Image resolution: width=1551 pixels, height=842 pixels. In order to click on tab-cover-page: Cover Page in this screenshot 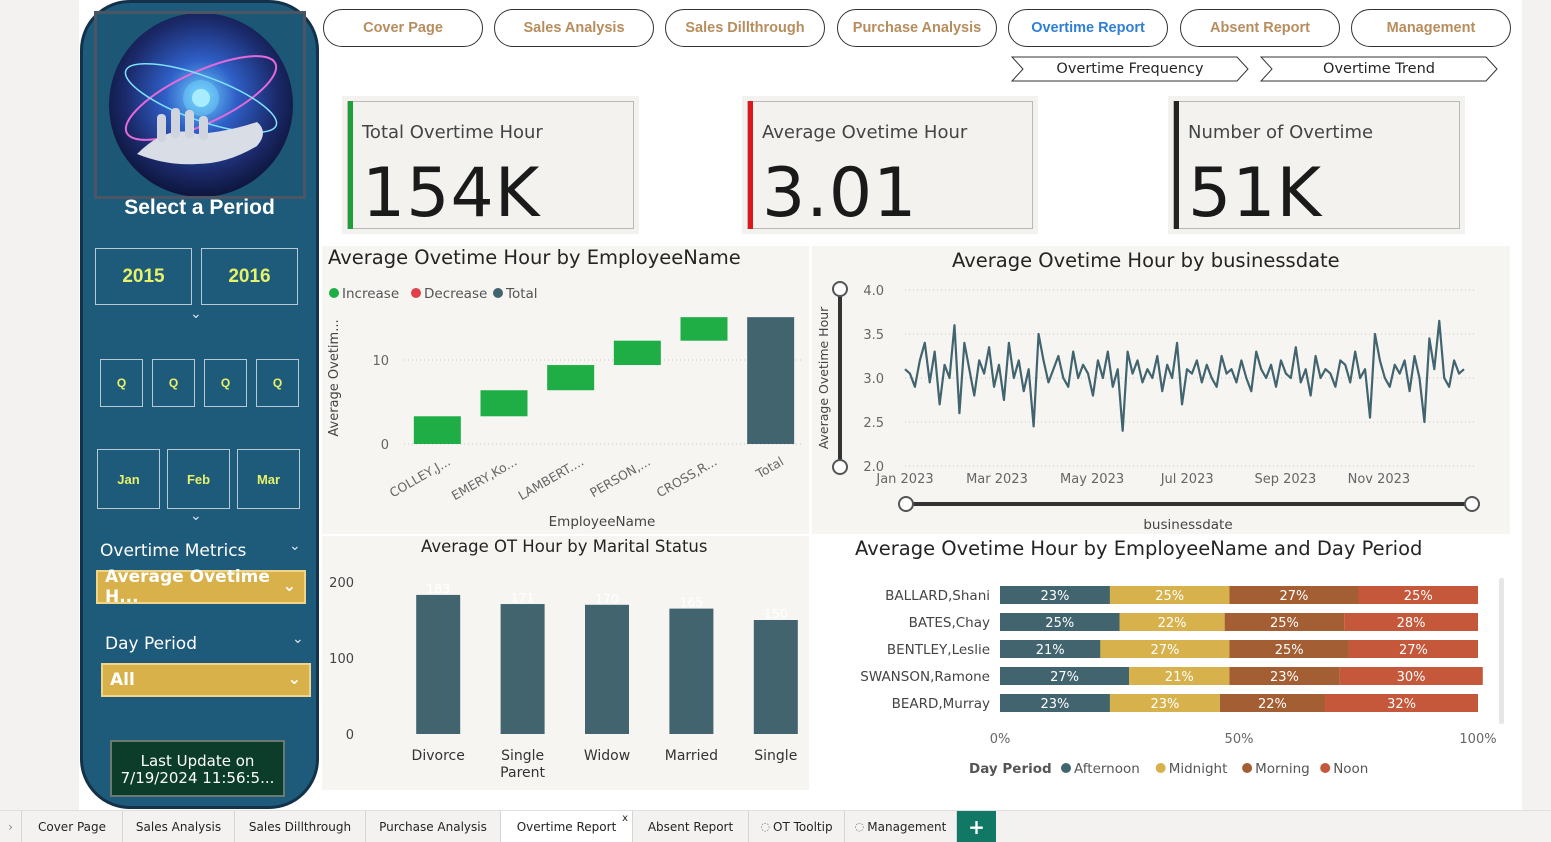, I will do `click(72, 826)`.